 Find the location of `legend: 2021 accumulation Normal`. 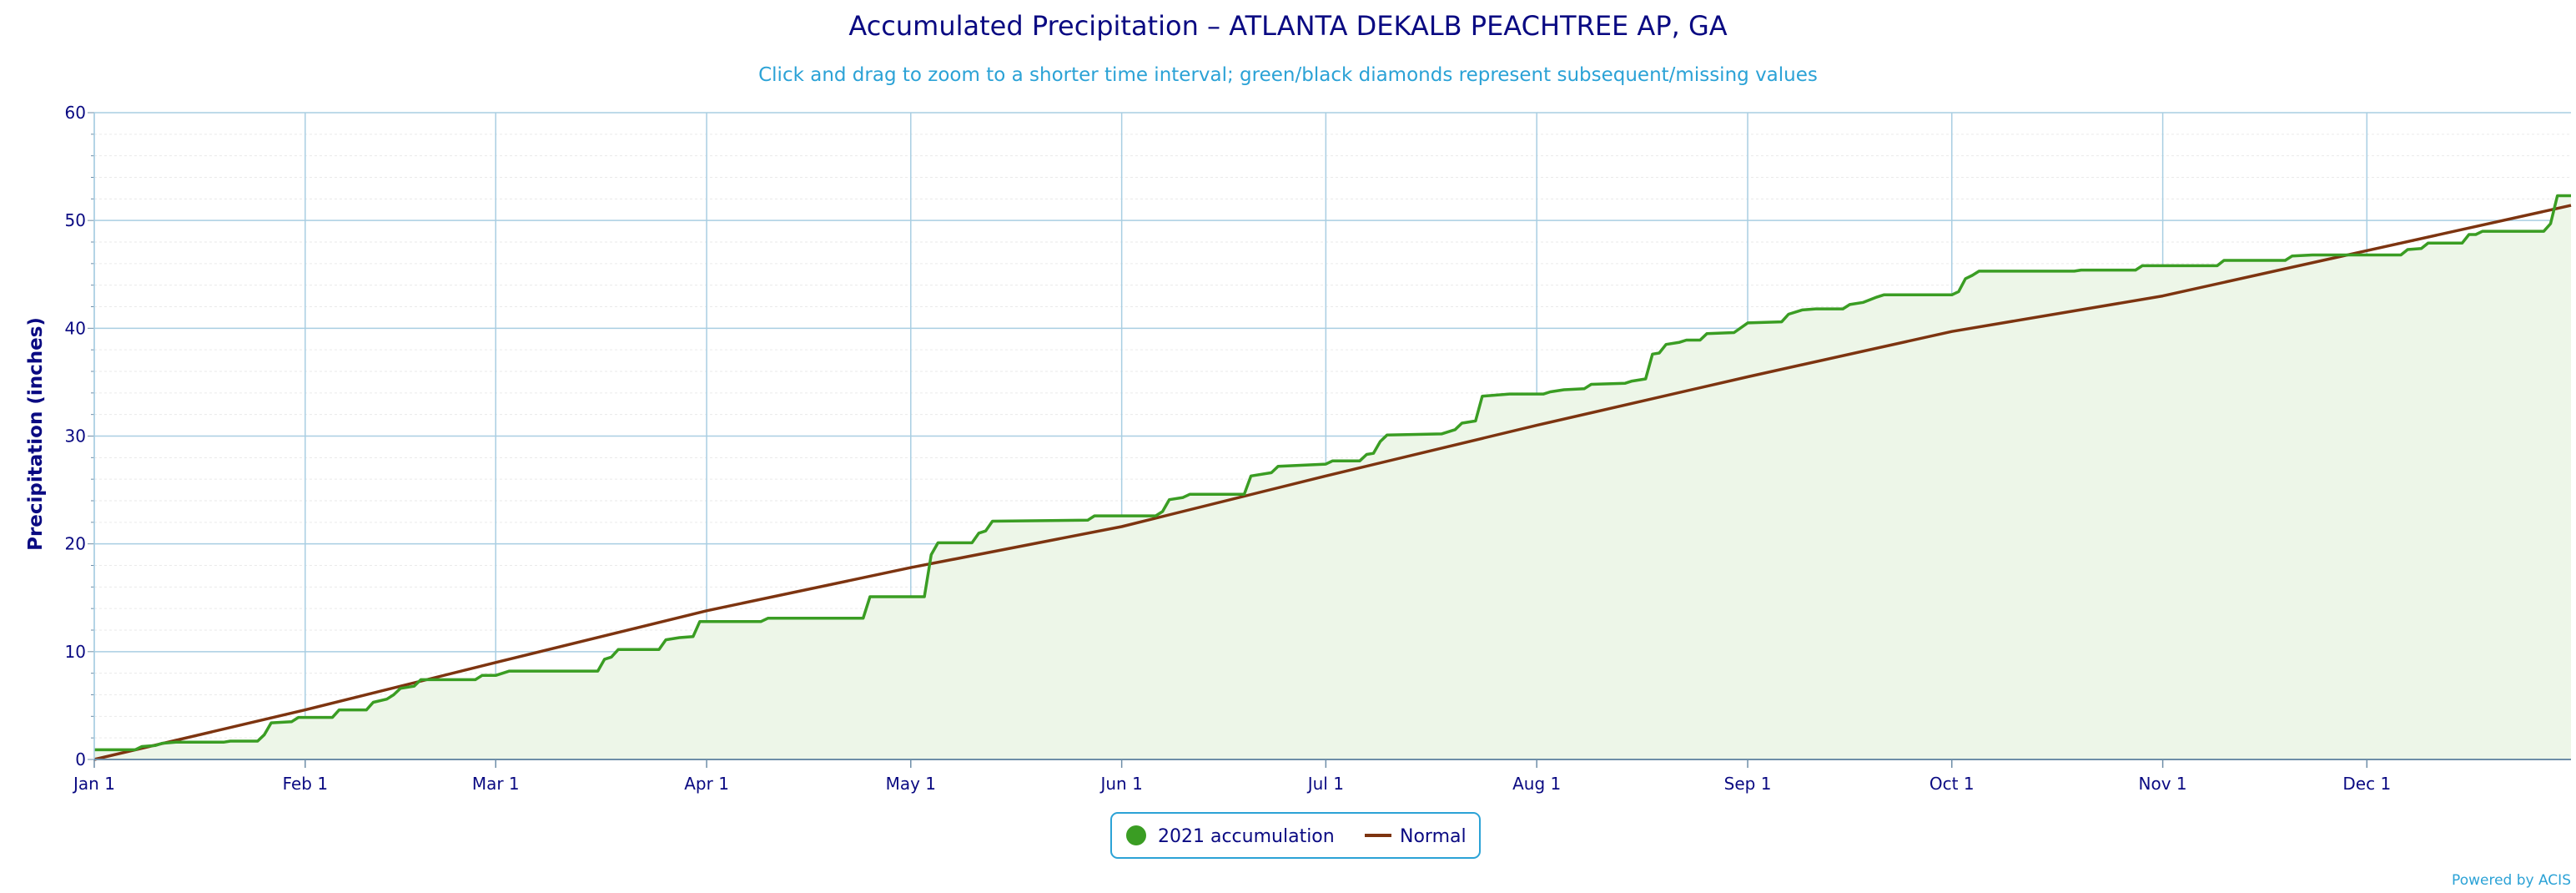

legend: 2021 accumulation Normal is located at coordinates (1295, 835).